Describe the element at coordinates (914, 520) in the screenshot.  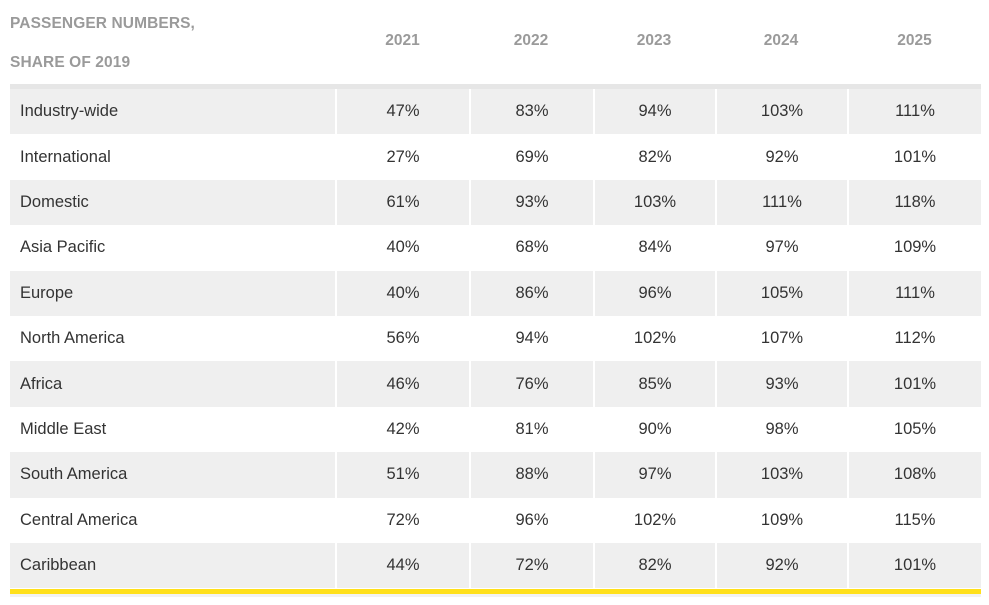
I see `cell-2025: 115%` at that location.